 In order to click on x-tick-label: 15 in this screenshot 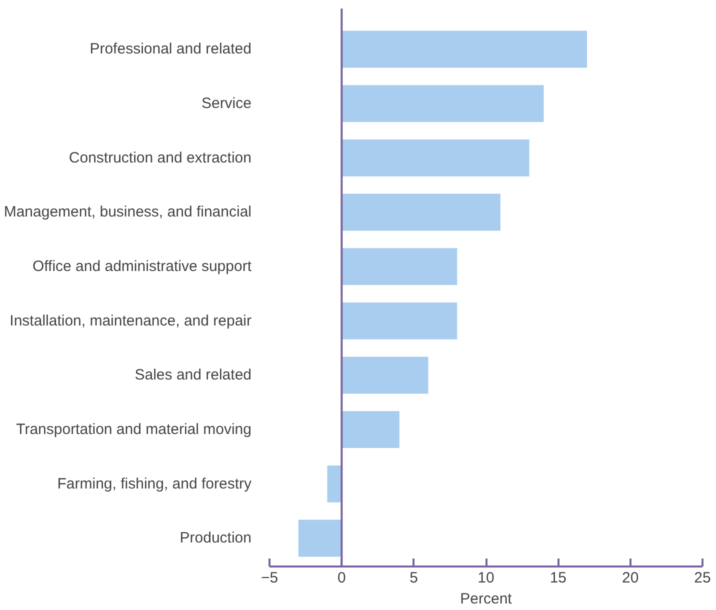, I will do `click(558, 578)`.